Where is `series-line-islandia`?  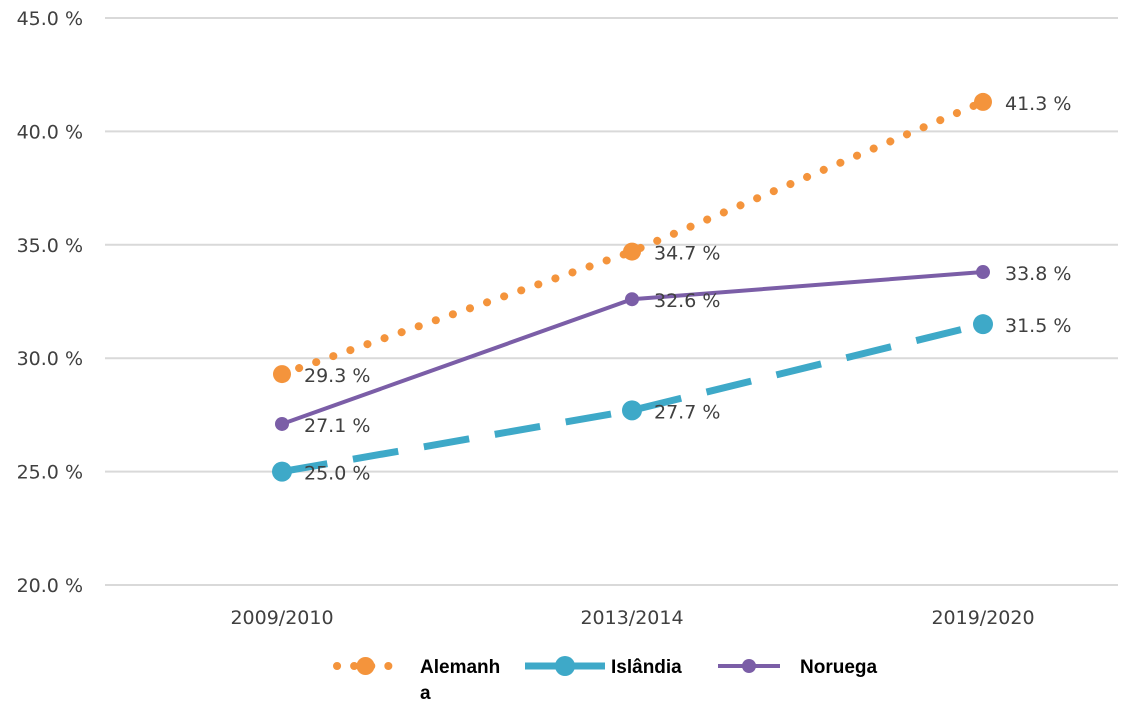
series-line-islandia is located at coordinates (632, 398).